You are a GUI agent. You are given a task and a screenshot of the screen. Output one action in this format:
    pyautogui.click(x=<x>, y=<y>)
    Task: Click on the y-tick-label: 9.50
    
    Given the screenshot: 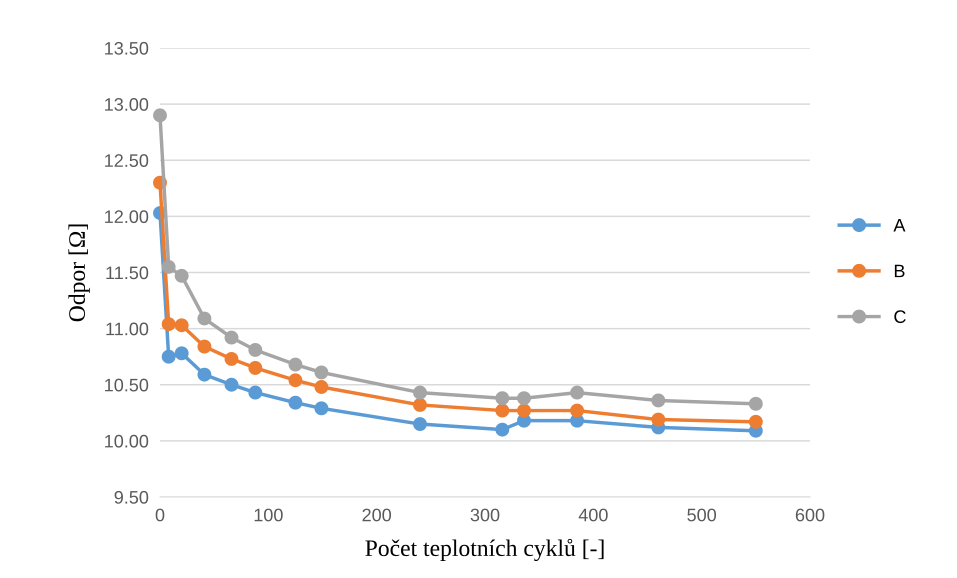 What is the action you would take?
    pyautogui.click(x=131, y=497)
    